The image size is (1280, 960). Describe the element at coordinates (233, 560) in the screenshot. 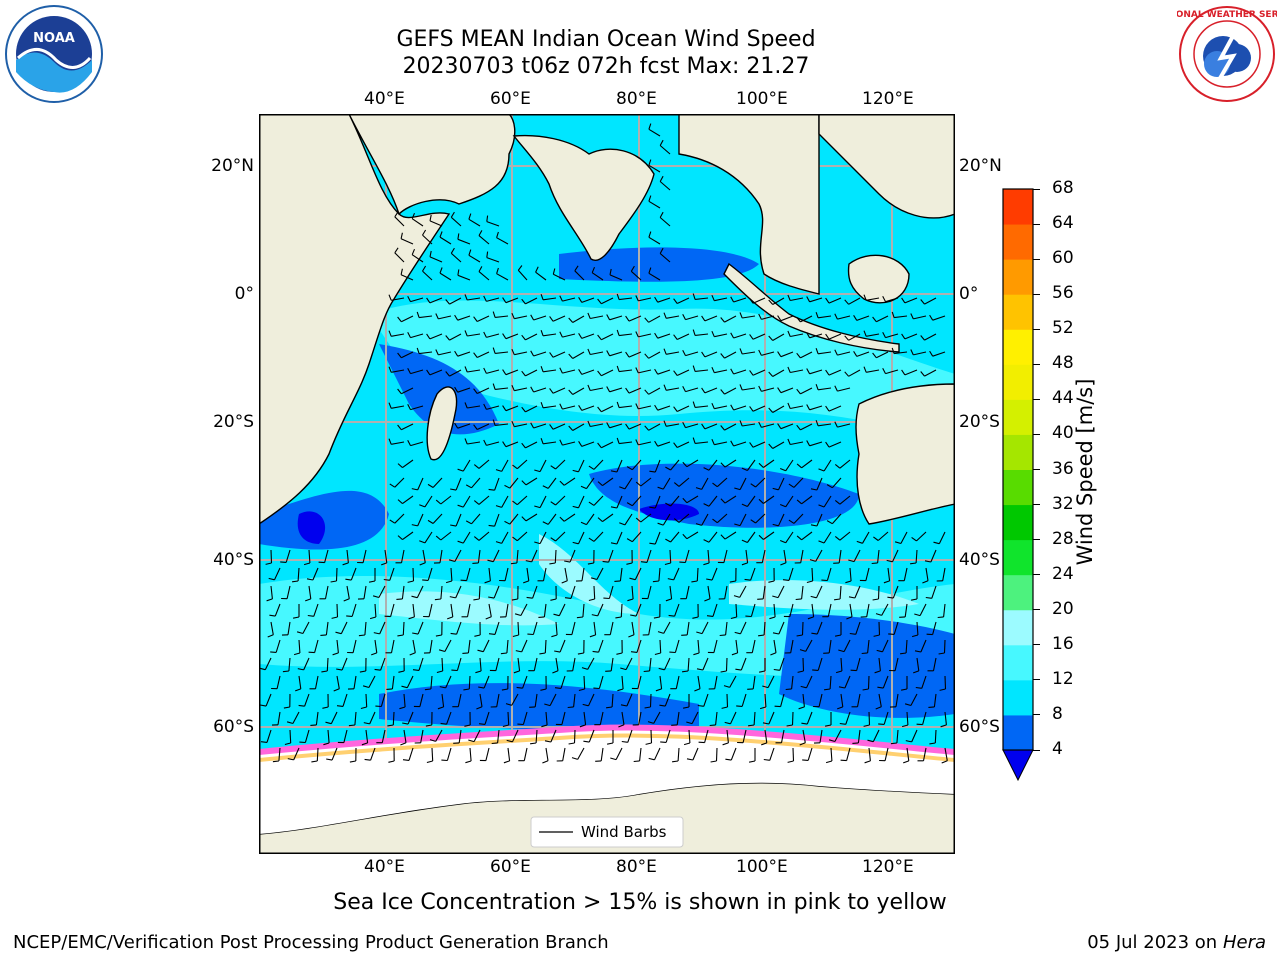

I see `left-lat-tick-40s: 40°S` at that location.